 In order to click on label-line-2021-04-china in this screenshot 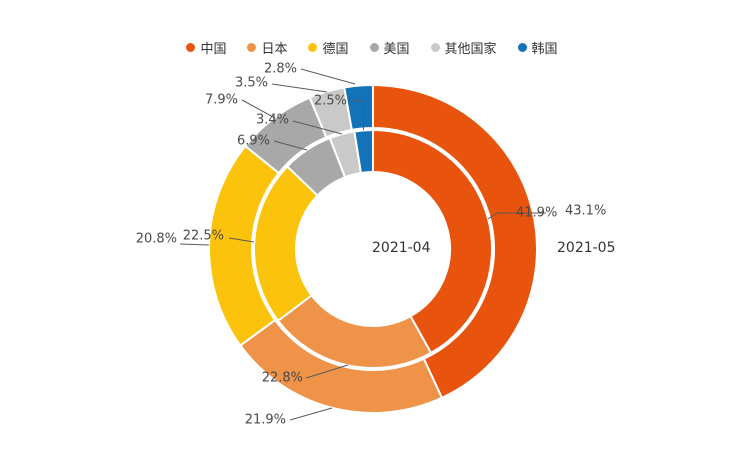, I will do `click(516, 216)`.